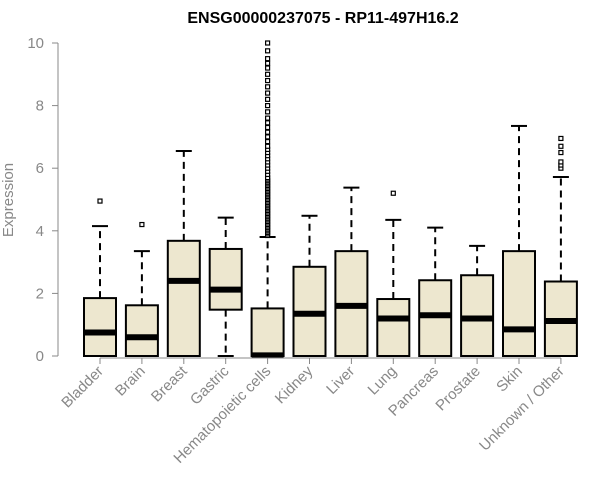 The height and width of the screenshot is (500, 600). Describe the element at coordinates (43, 200) in the screenshot. I see `y-axis: 0 2 4 6 8 10` at that location.